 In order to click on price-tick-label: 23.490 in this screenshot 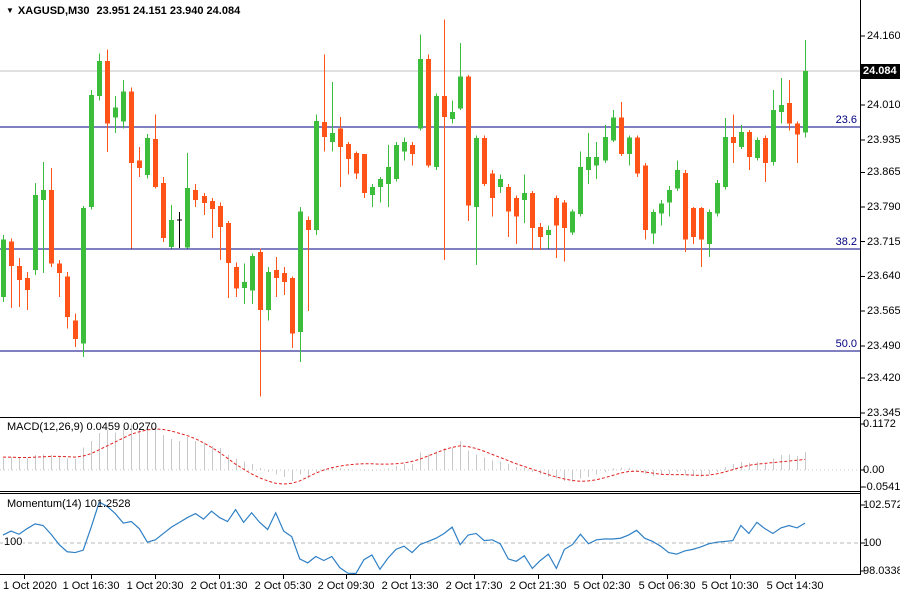, I will do `click(883, 345)`.